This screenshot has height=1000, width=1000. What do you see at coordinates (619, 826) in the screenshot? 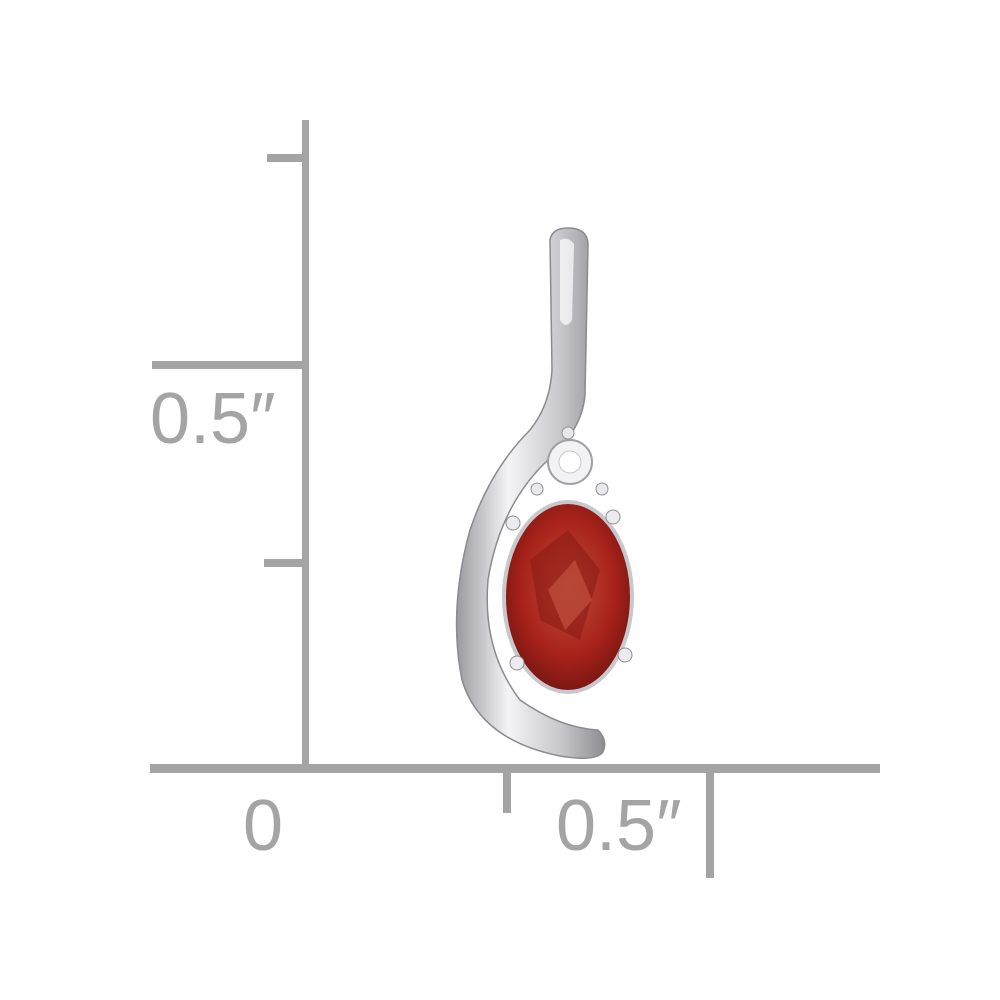
I see `ruler-label-horizontal: 0.5″` at bounding box center [619, 826].